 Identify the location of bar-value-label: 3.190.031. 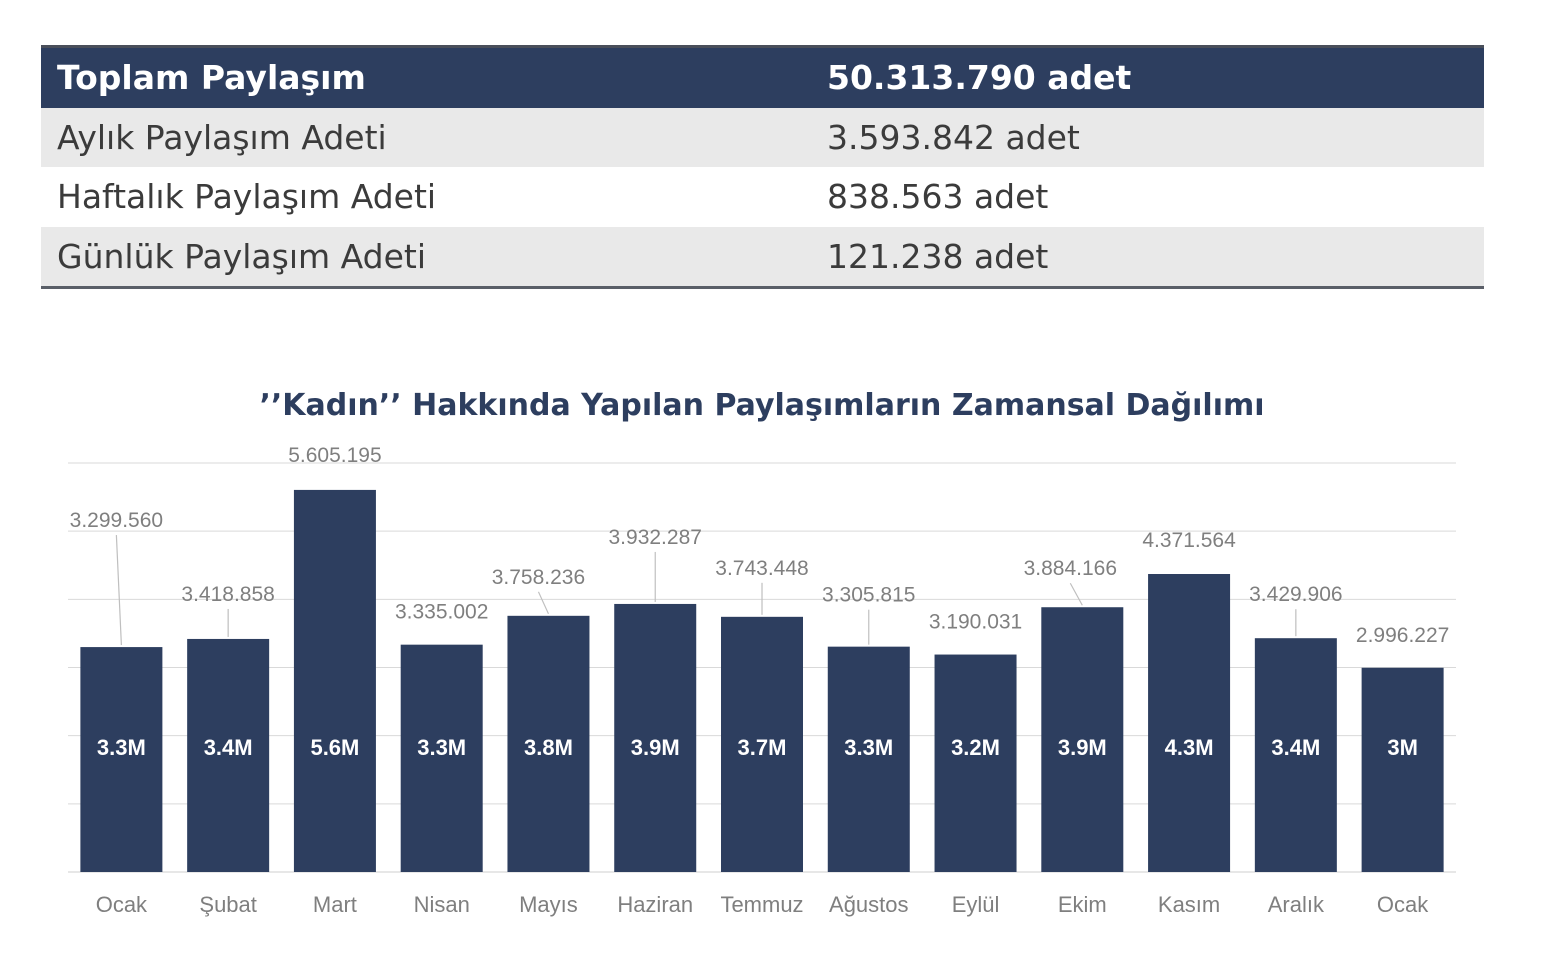
(975, 622).